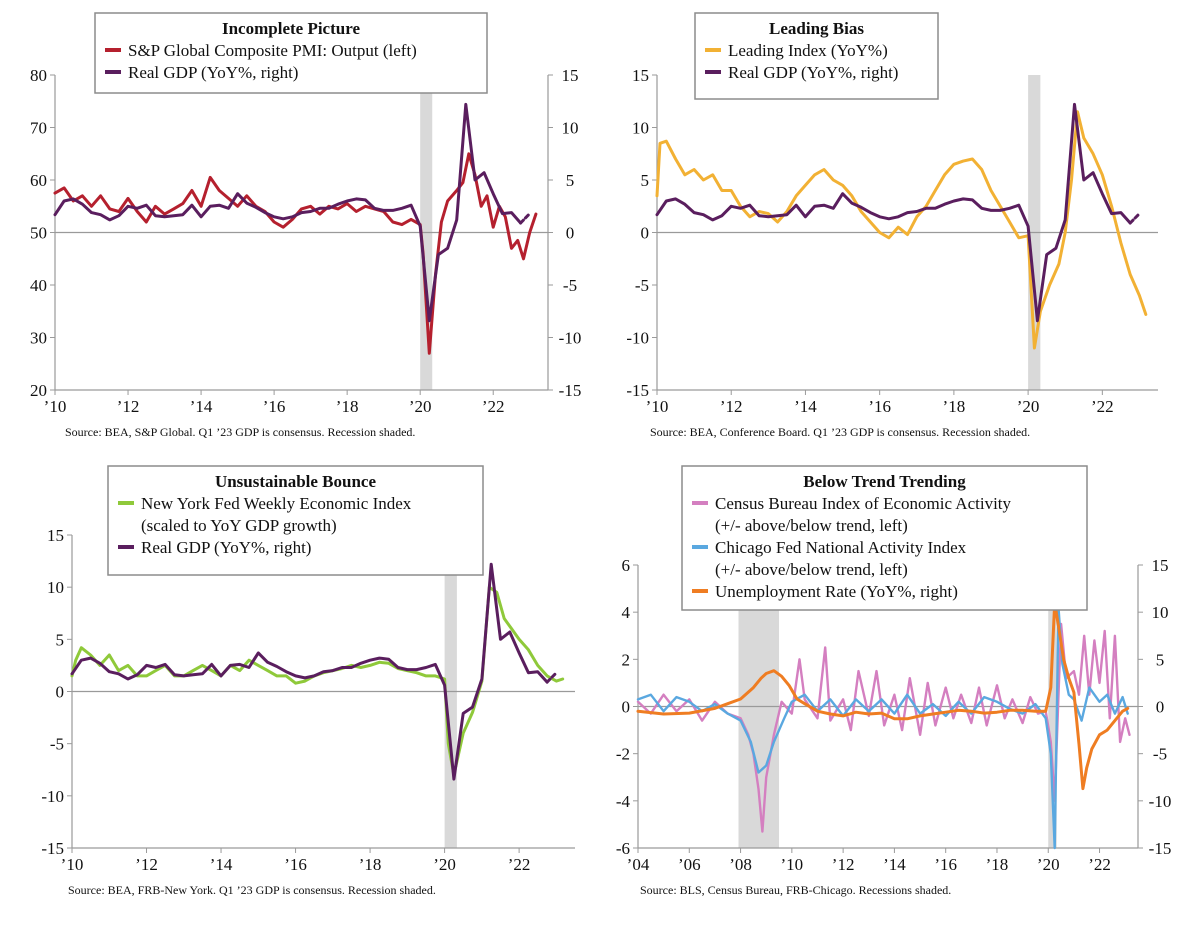  What do you see at coordinates (816, 28) in the screenshot?
I see `chart-title: Leading Bias` at bounding box center [816, 28].